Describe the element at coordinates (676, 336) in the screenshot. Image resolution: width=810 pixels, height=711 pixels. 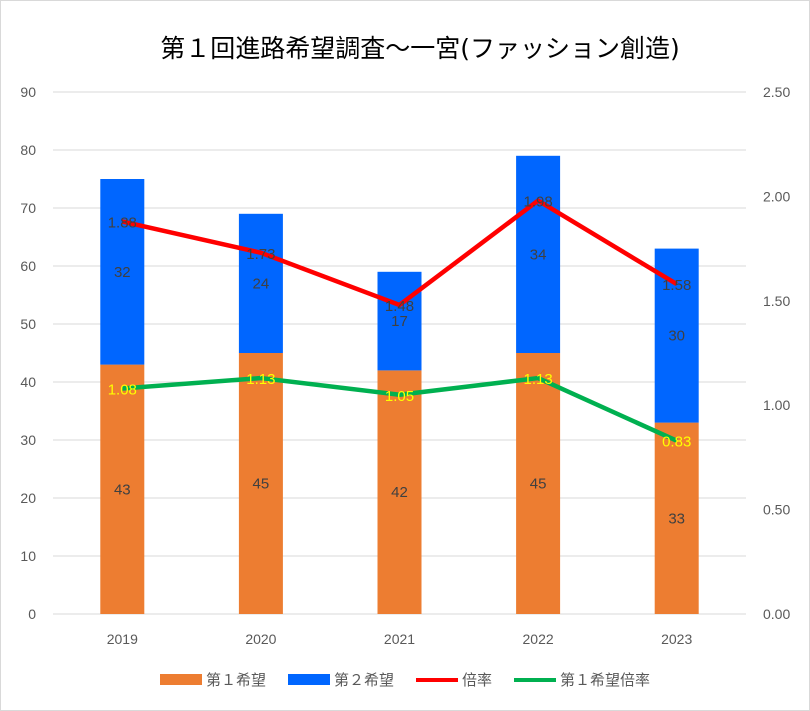
I see `bar-data-label: 30` at that location.